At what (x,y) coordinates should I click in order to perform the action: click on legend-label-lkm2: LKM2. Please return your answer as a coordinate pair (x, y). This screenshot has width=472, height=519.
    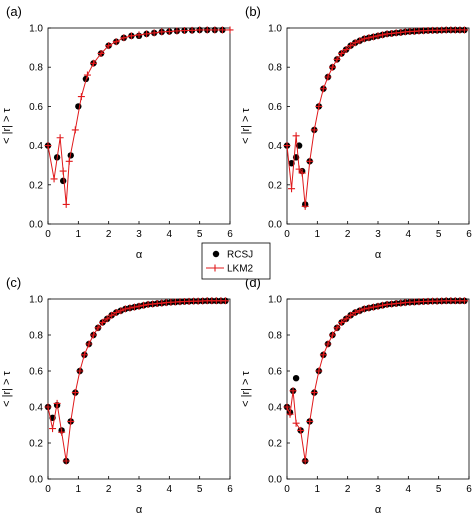
    Looking at the image, I should click on (240, 269).